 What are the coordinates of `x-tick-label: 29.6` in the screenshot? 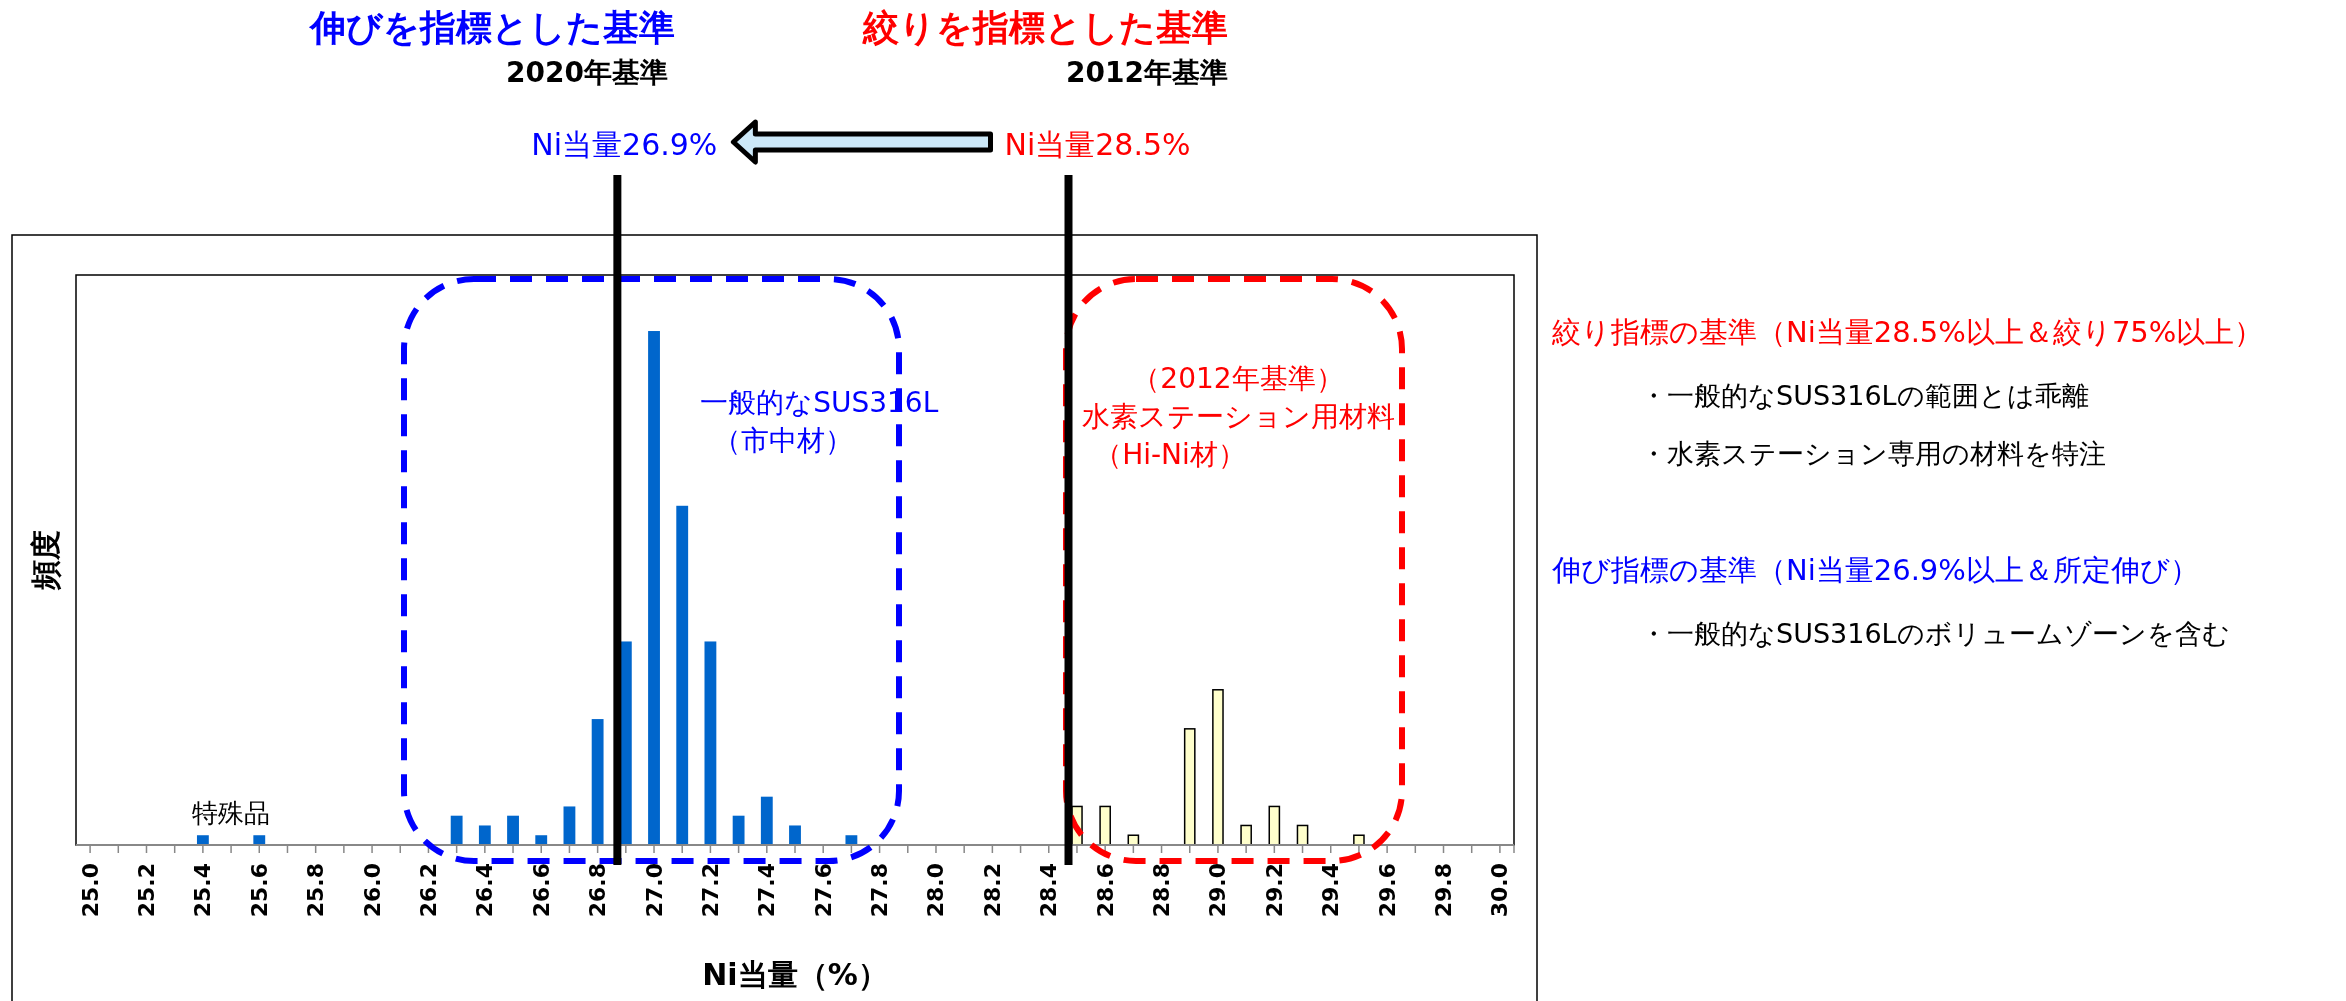 It's located at (1387, 890).